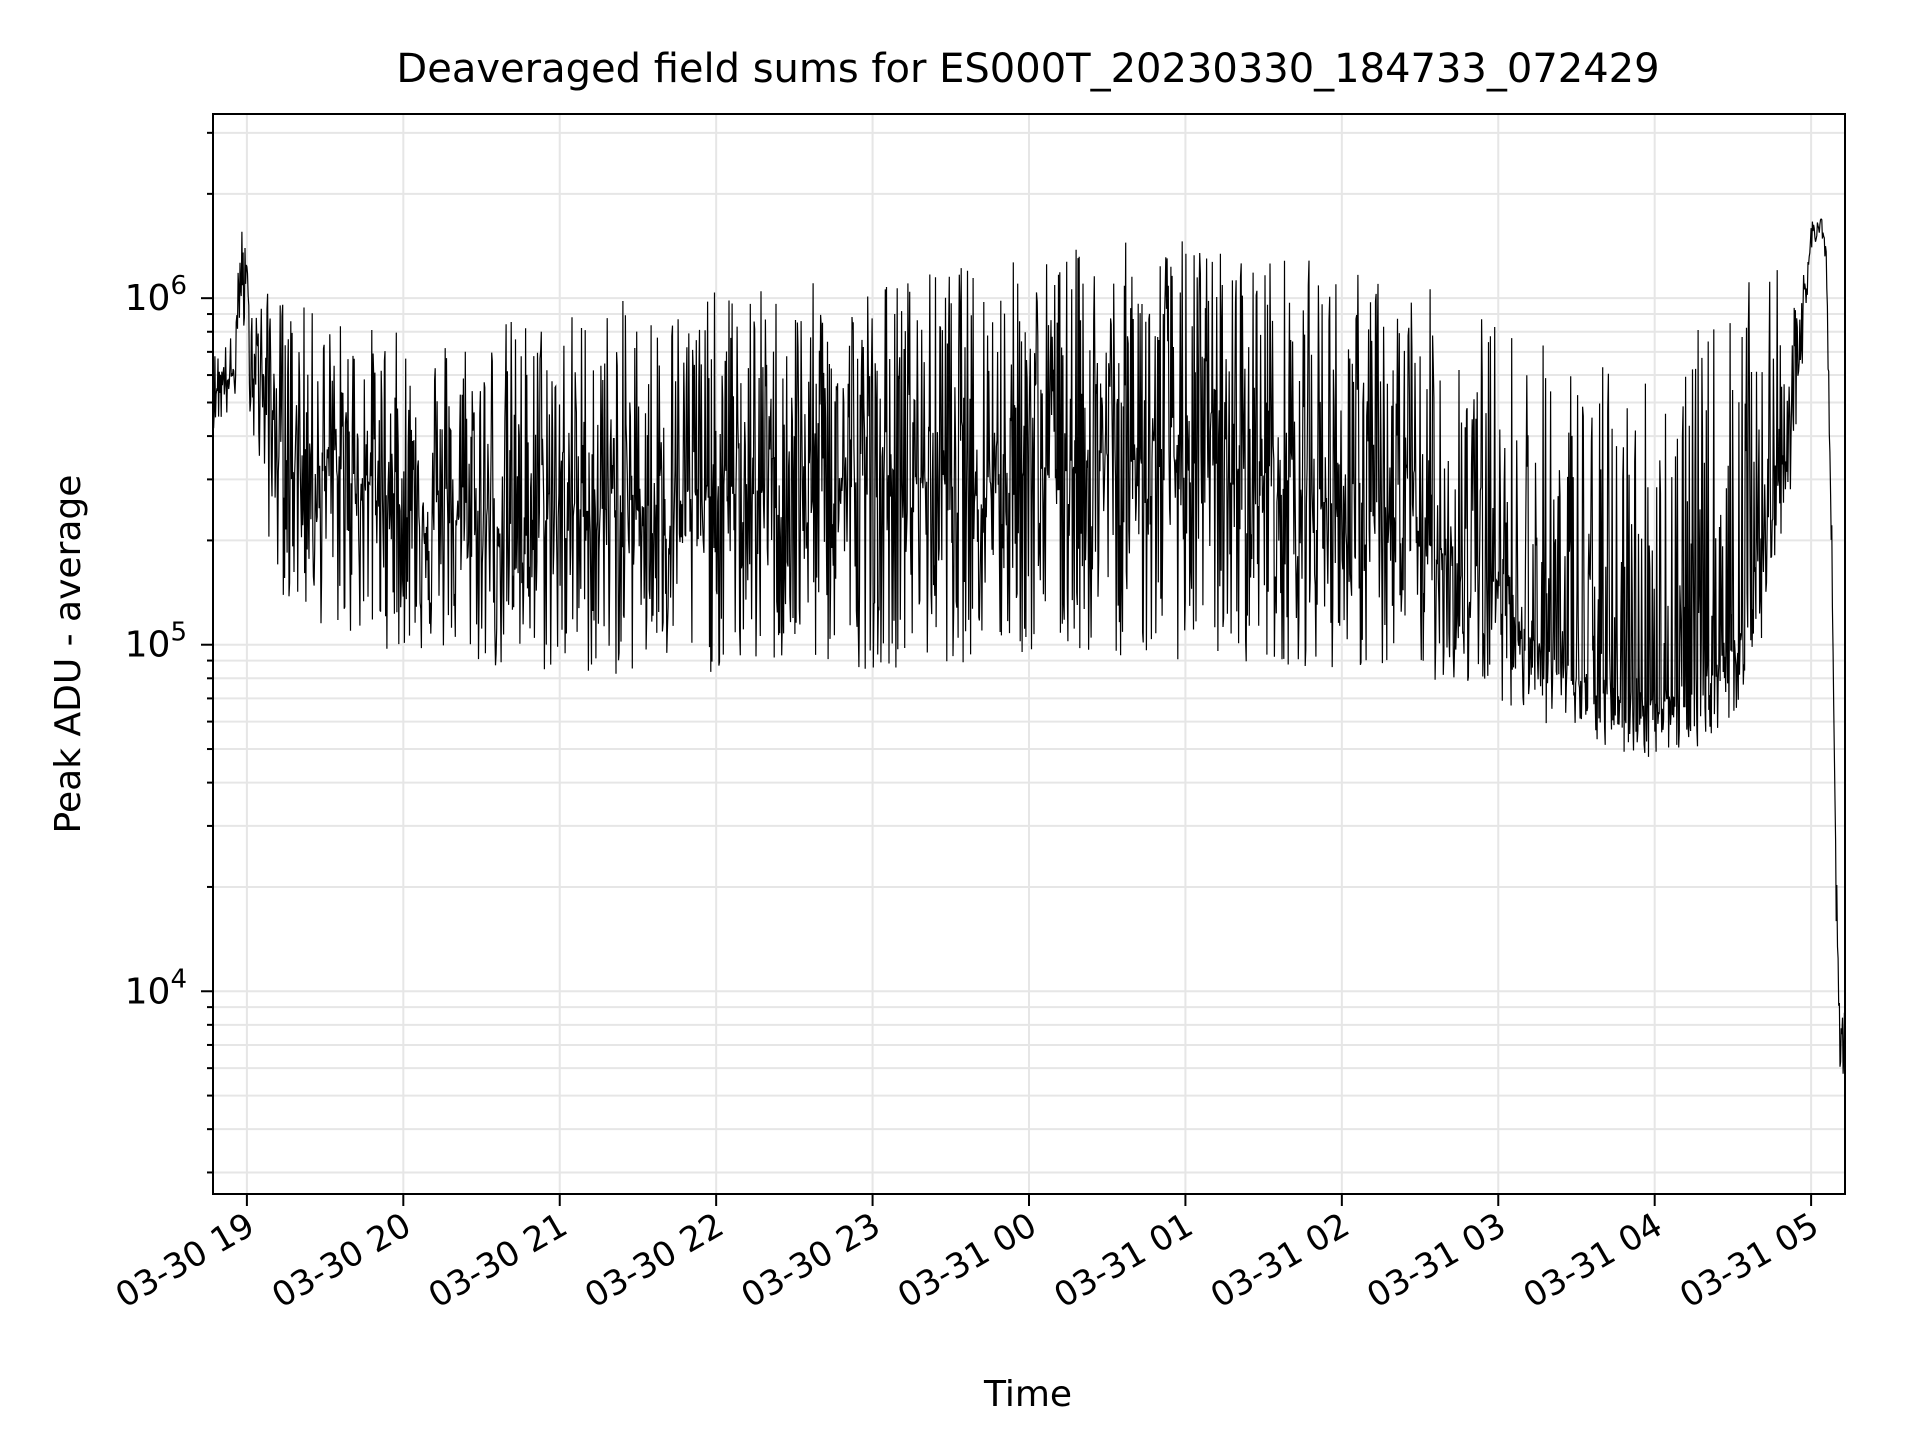 The image size is (1920, 1444). I want to click on y-tick-label: 10⁶, so click(156, 295).